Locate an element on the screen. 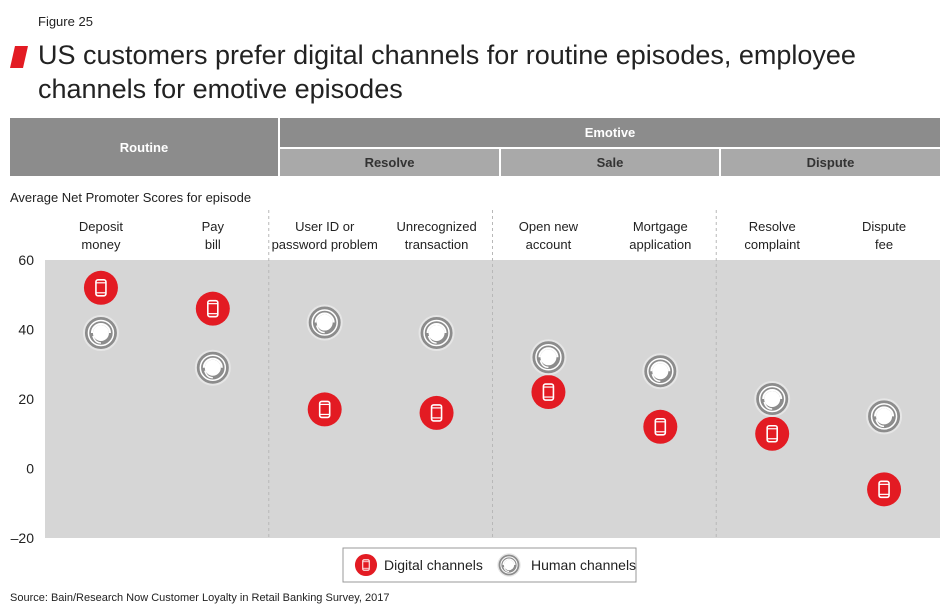 Image resolution: width=950 pixels, height=615 pixels. category-label: Resolve complaint is located at coordinates (772, 235).